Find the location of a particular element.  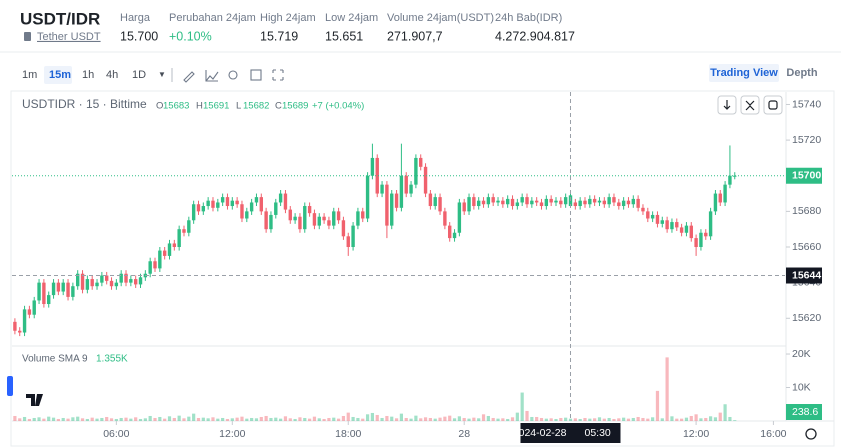

settings-icon is located at coordinates (811, 434).